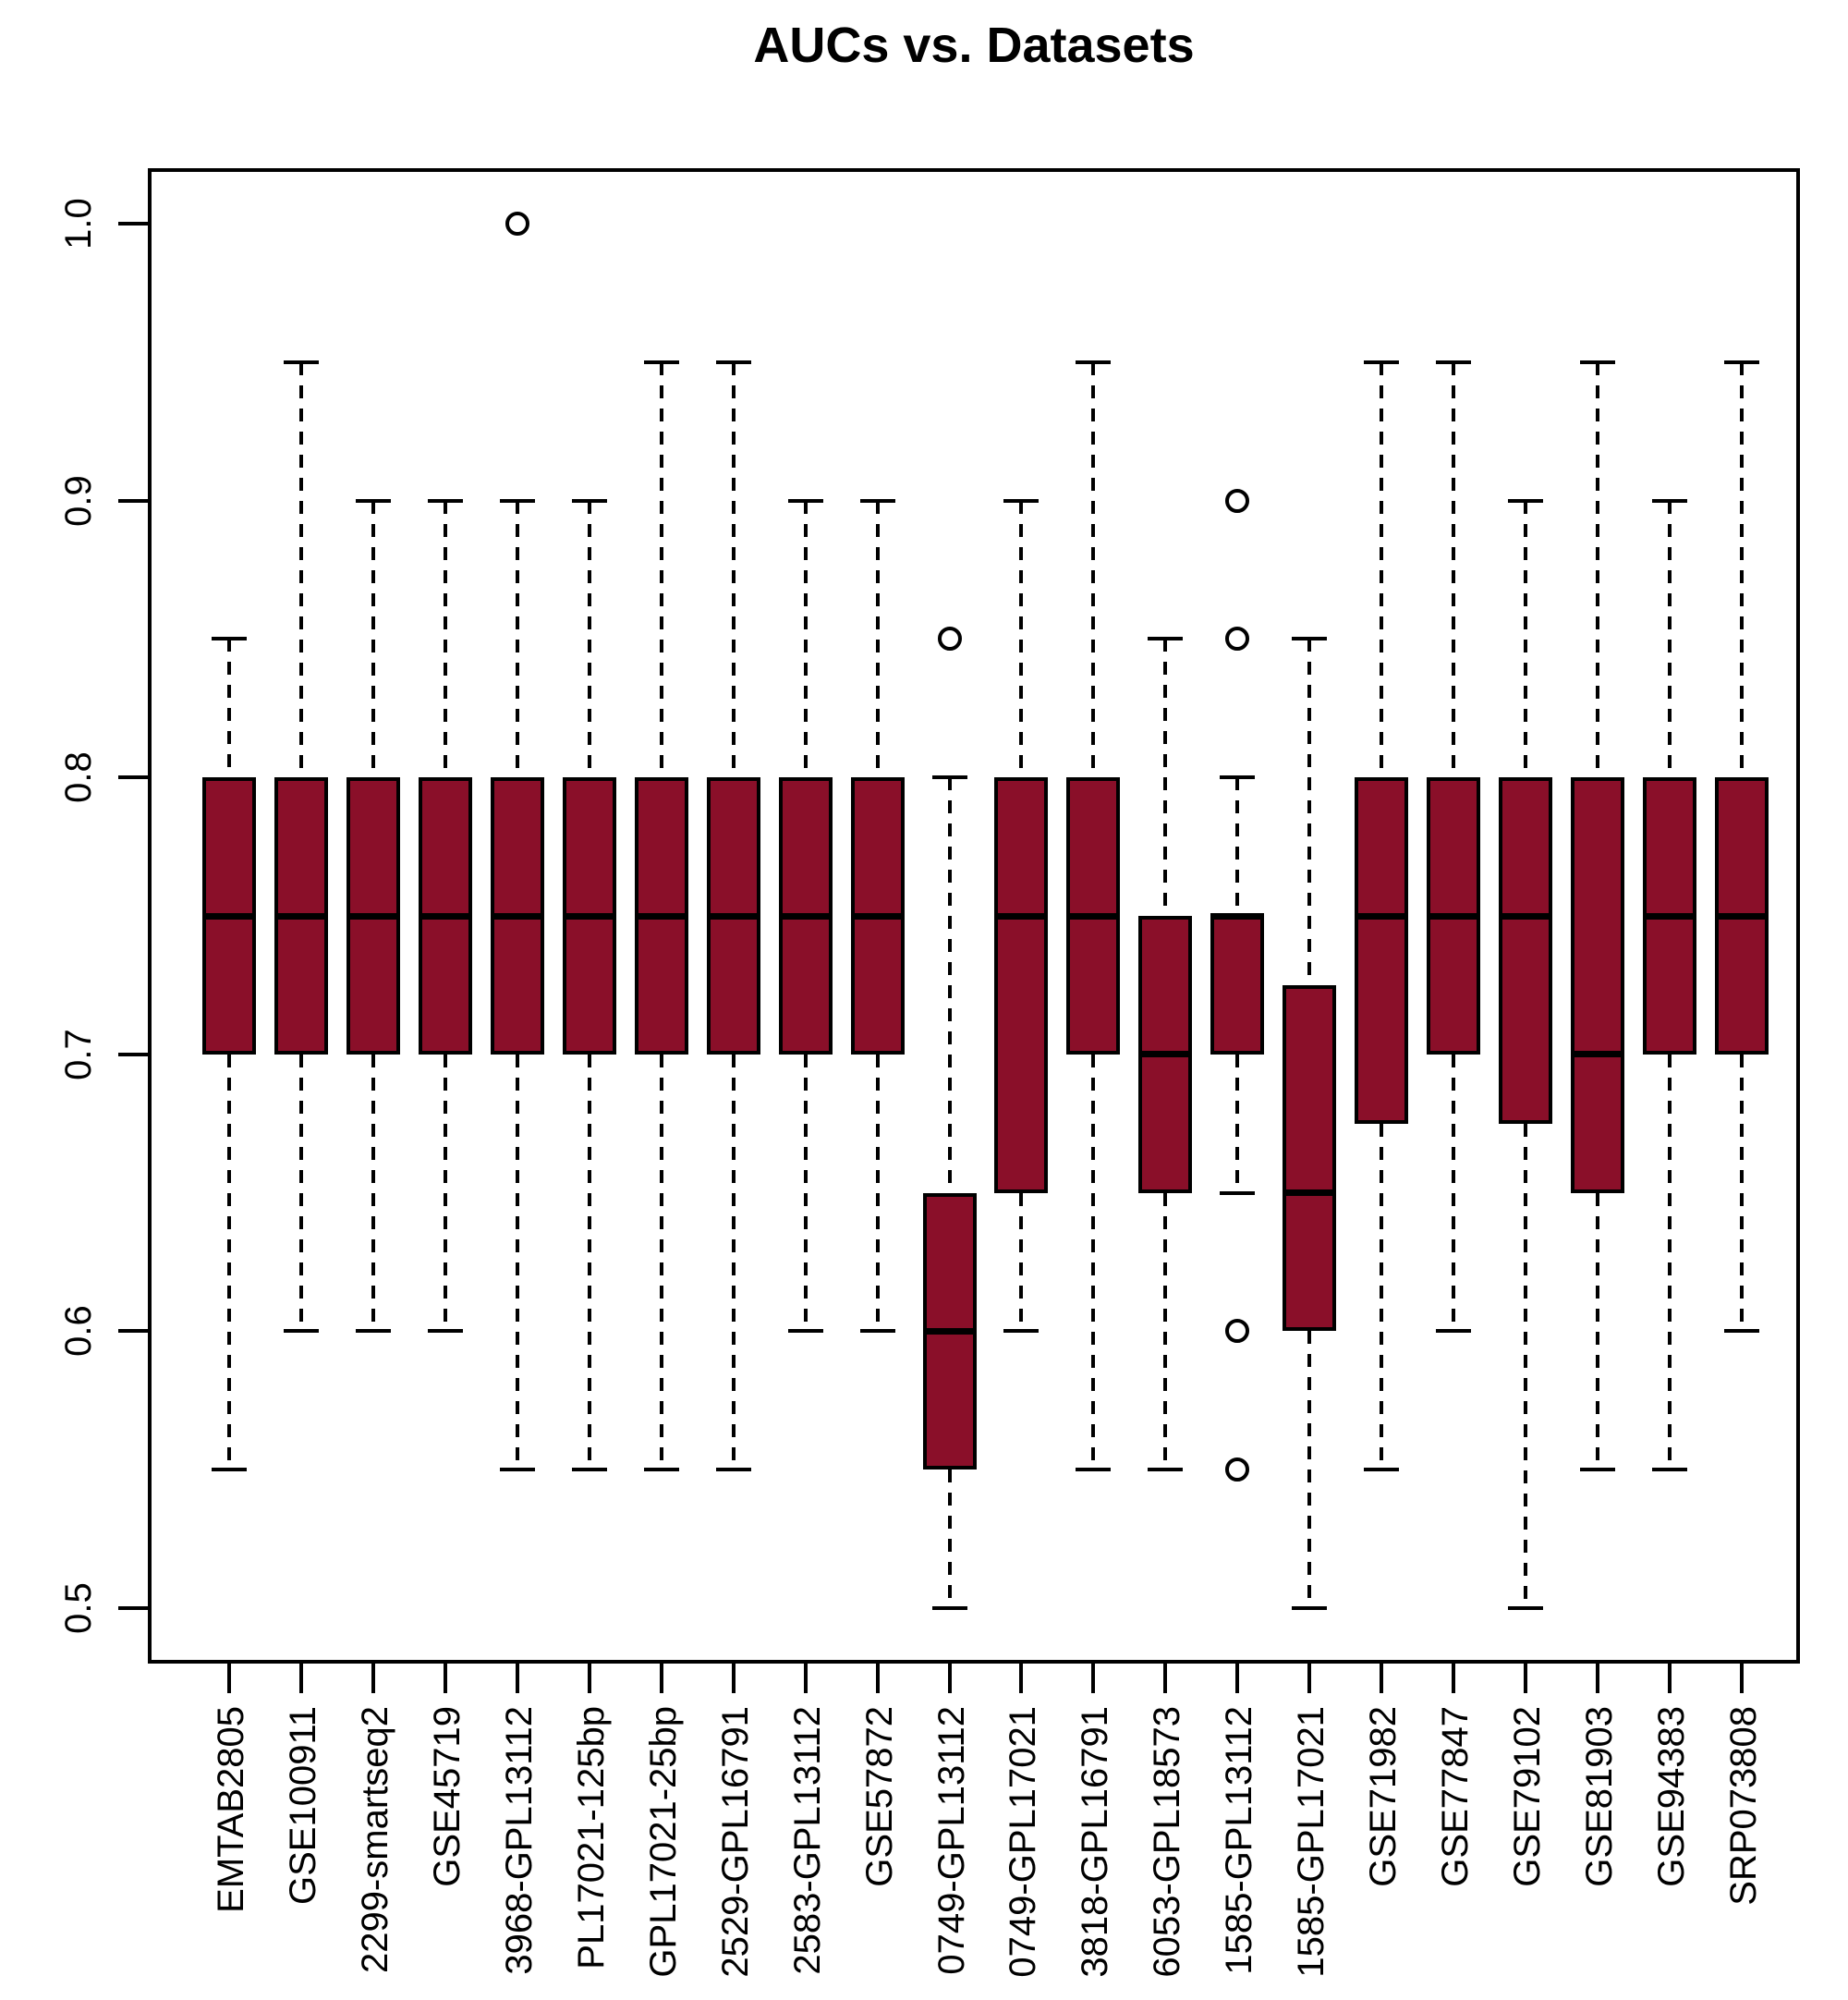 The width and height of the screenshot is (1848, 2000). I want to click on x-axis-category-label: GSE81903, so click(1600, 1797).